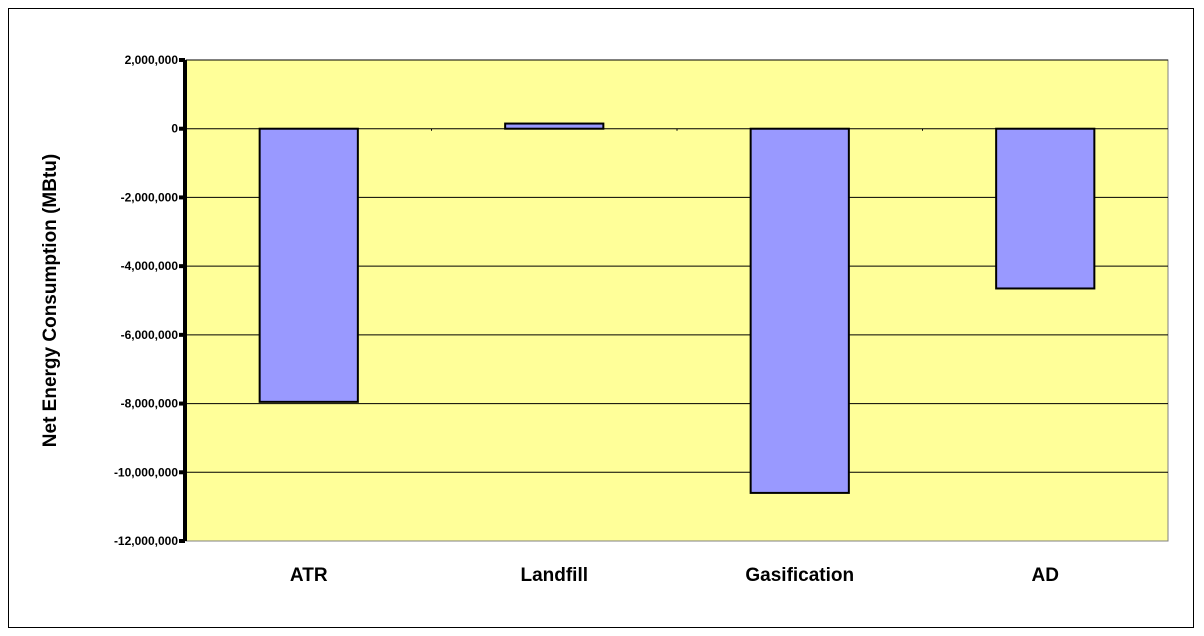 This screenshot has width=1204, height=636. What do you see at coordinates (174, 129) in the screenshot?
I see `y-tick-label: 0` at bounding box center [174, 129].